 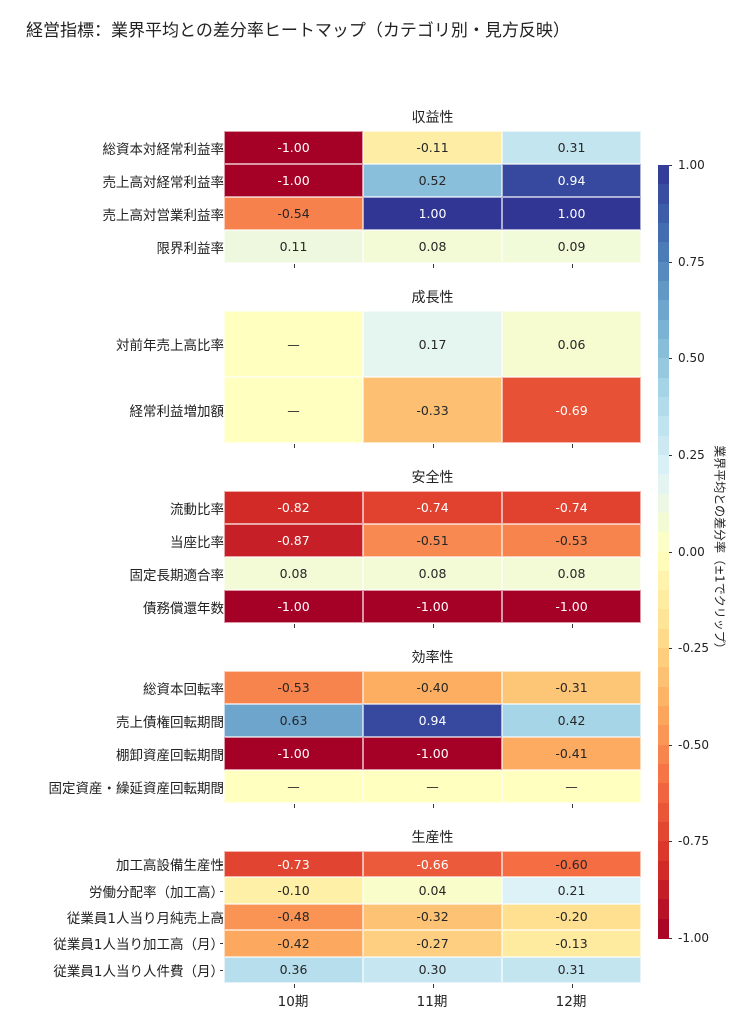 I want to click on heatmap-cell: -0.74, so click(x=432, y=507).